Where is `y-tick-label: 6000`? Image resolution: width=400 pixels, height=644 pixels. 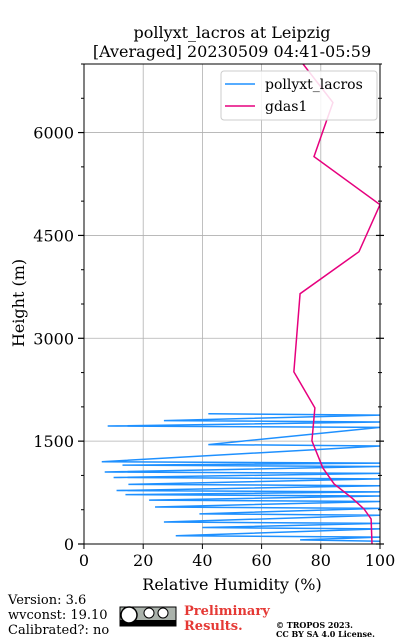 y-tick-label: 6000 is located at coordinates (53, 133).